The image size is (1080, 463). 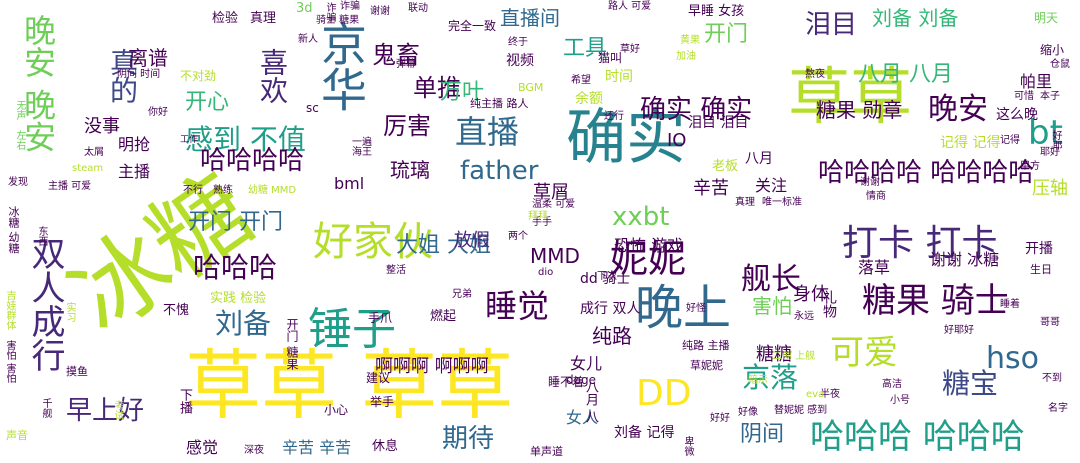 What do you see at coordinates (696, 110) in the screenshot?
I see `word: 确实 确实` at bounding box center [696, 110].